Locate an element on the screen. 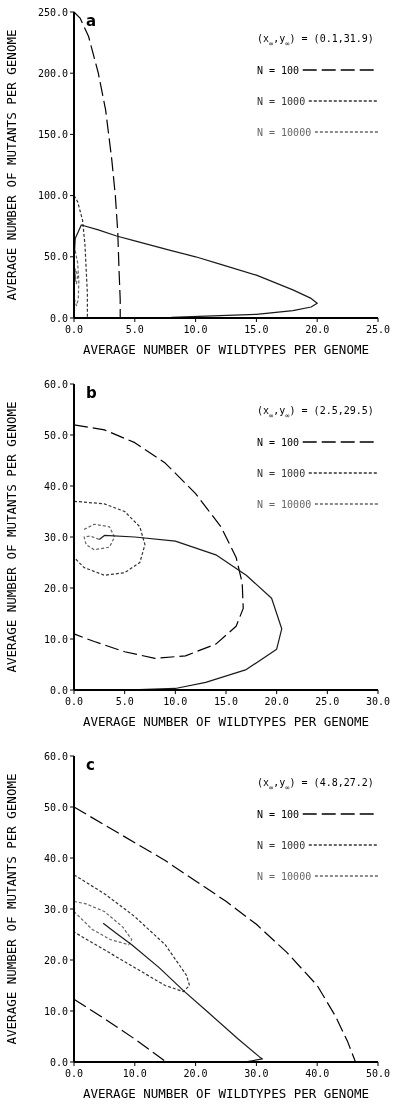 The width and height of the screenshot is (396, 1116). annotation: (x$_{∞}$,y$_{∞}$) = (2.5,29.5) is located at coordinates (315, 412).